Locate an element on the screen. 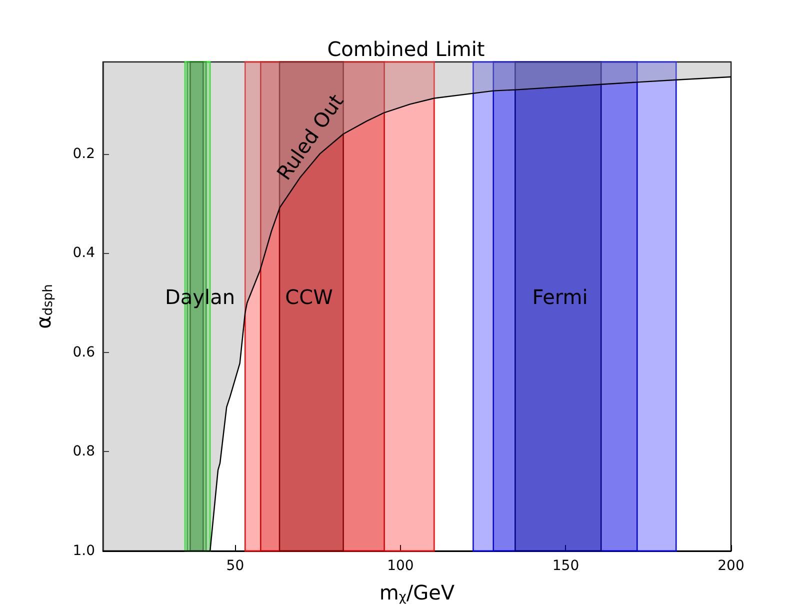 The width and height of the screenshot is (812, 612). x-tick-label: 50 is located at coordinates (235, 566).